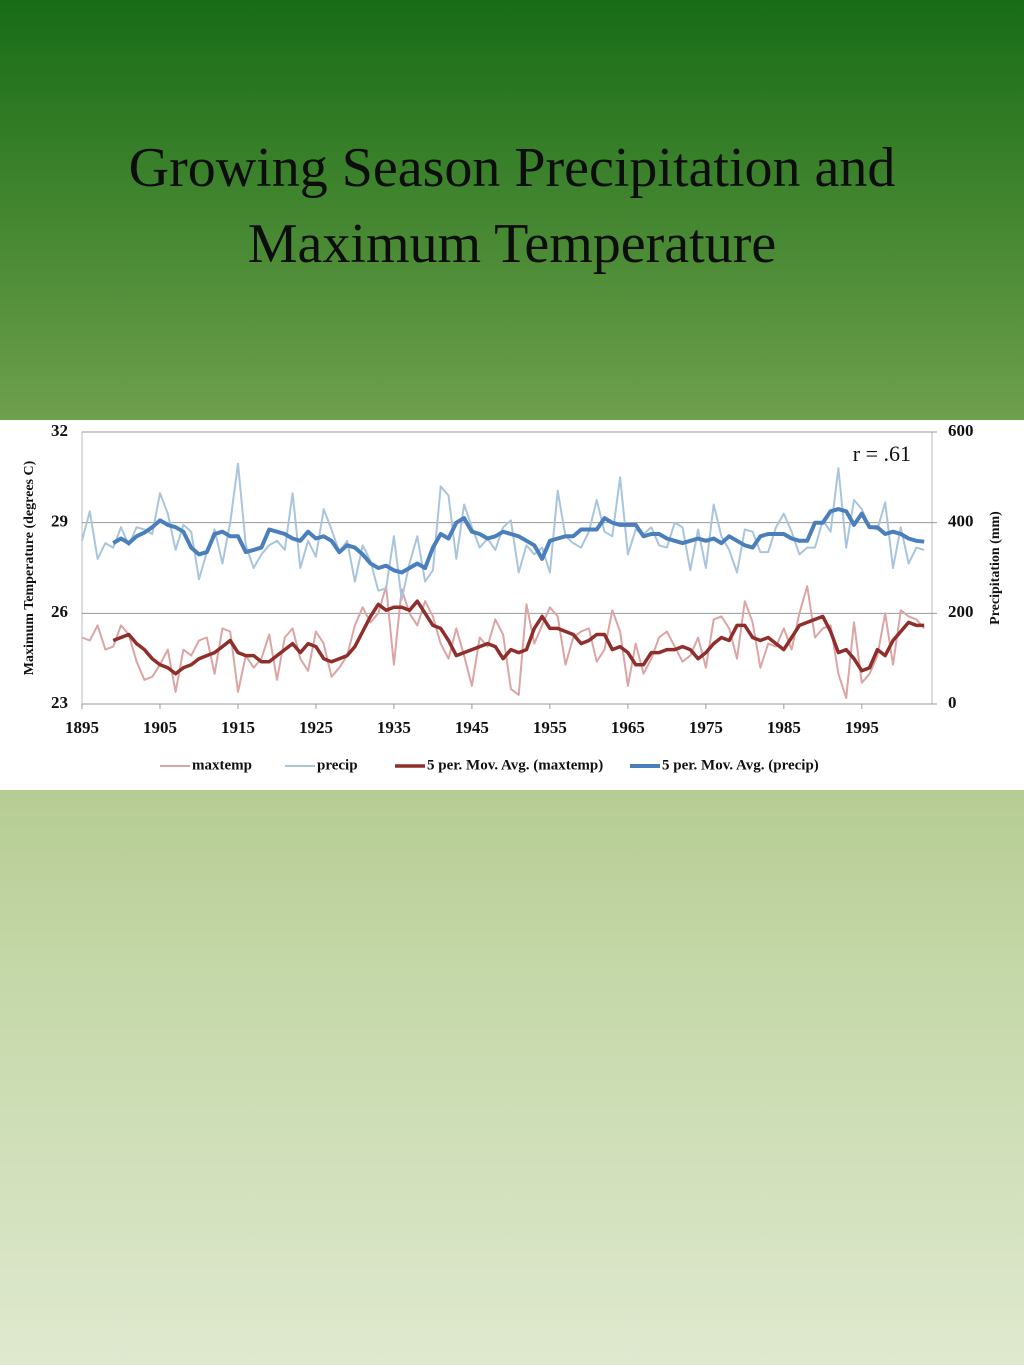 Image resolution: width=1024 pixels, height=1365 pixels. Describe the element at coordinates (59, 611) in the screenshot. I see `y-tick-label: 26` at that location.